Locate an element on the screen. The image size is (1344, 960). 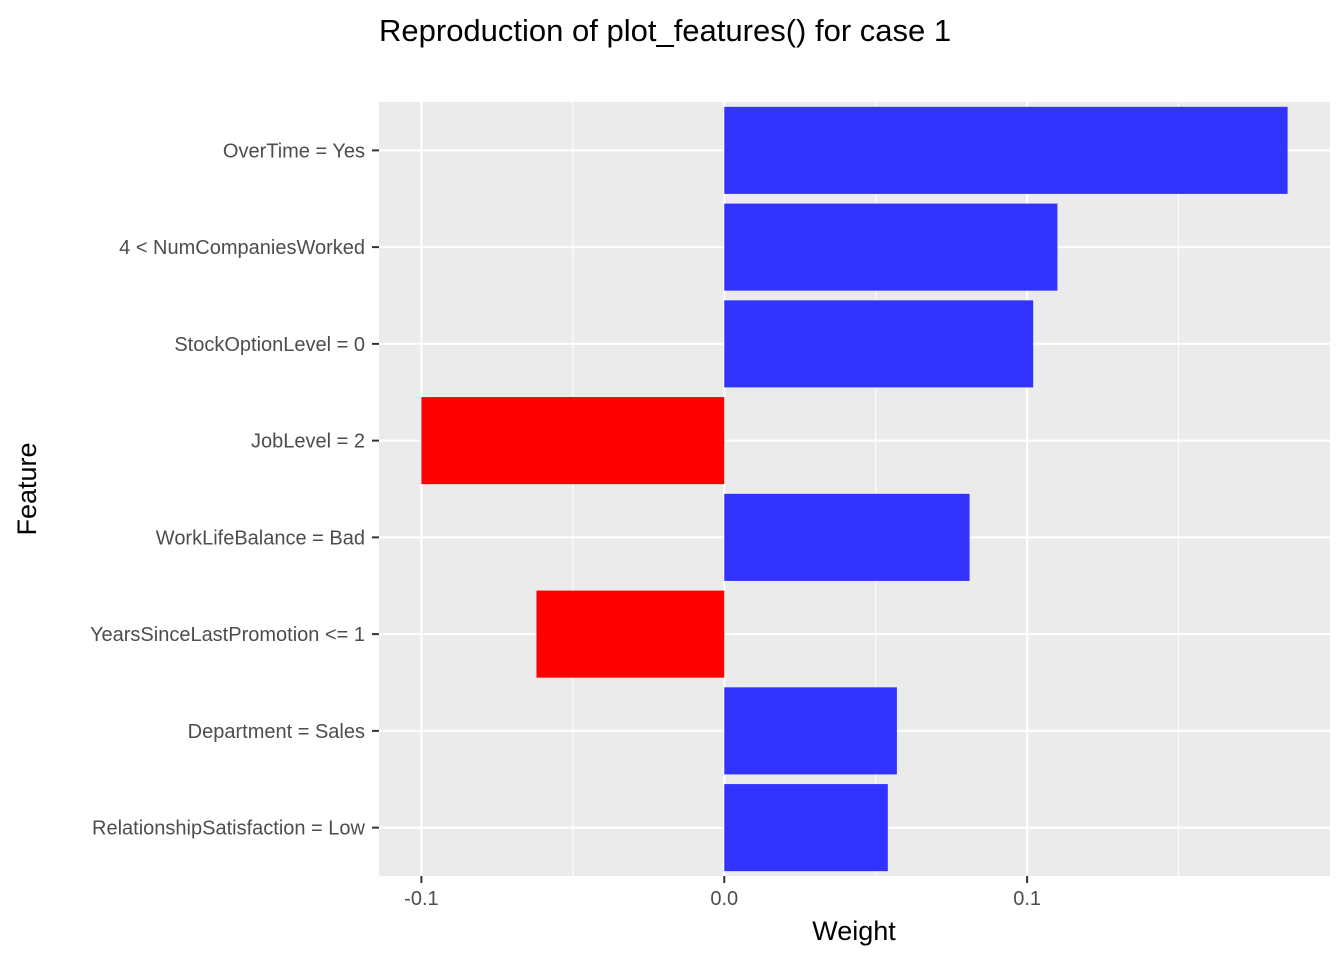
y-tick-label: OverTime = Yes is located at coordinates (294, 151).